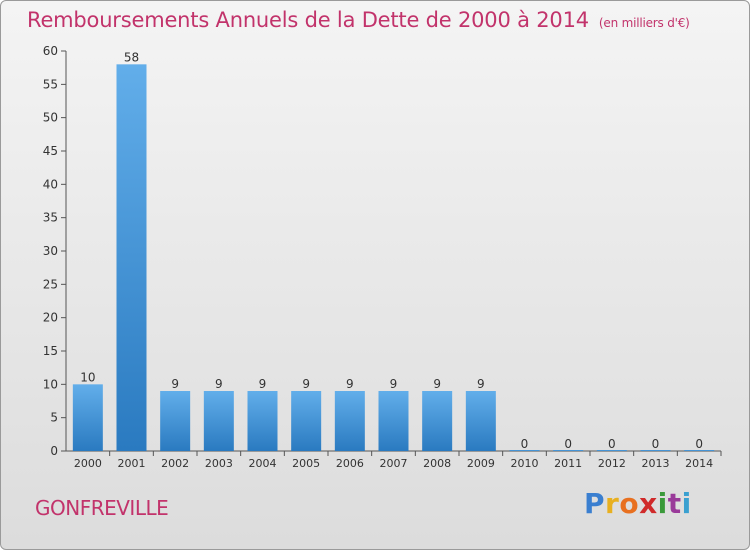 This screenshot has height=550, width=750. What do you see at coordinates (50, 51) in the screenshot?
I see `y-tick-label: 60` at bounding box center [50, 51].